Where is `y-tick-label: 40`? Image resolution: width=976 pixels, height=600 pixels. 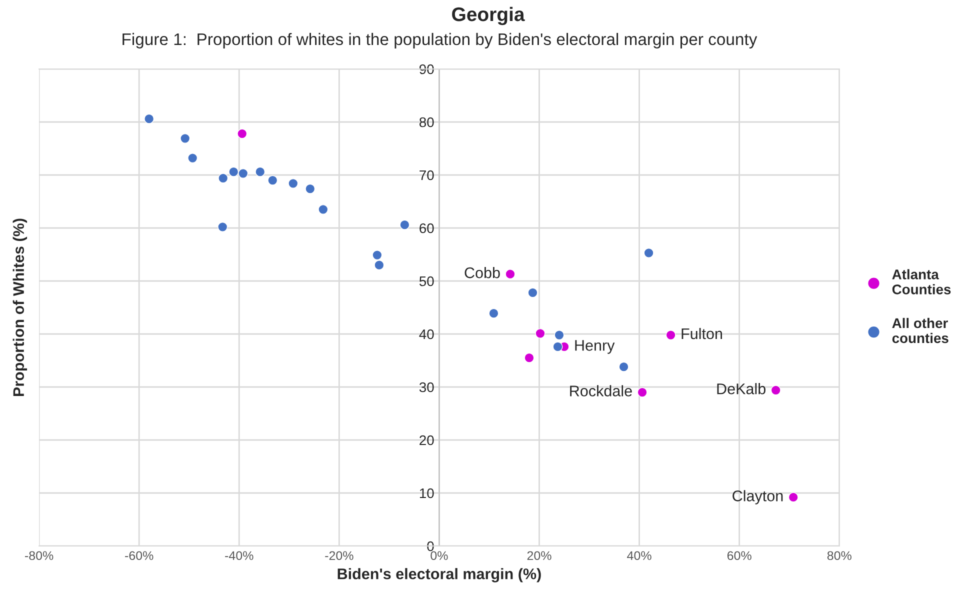
y-tick-label: 40 is located at coordinates (426, 334).